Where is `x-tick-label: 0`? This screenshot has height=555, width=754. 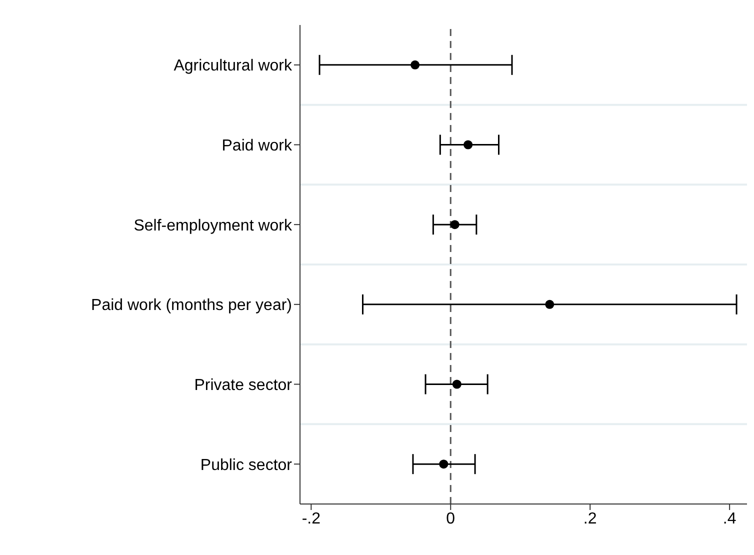 x-tick-label: 0 is located at coordinates (451, 519).